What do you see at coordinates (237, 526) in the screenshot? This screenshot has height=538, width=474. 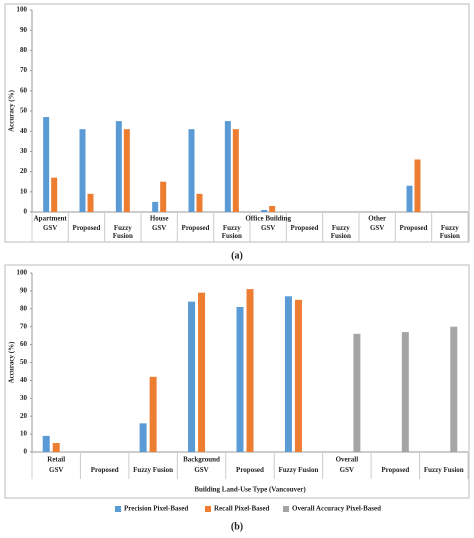 I see `caption: (b)` at bounding box center [237, 526].